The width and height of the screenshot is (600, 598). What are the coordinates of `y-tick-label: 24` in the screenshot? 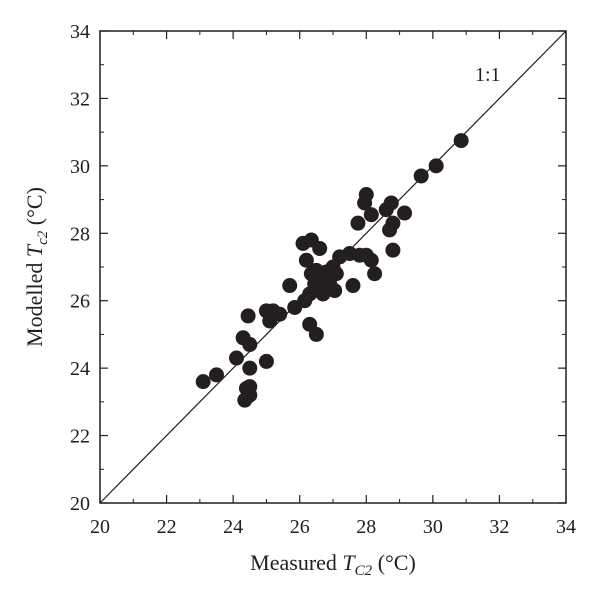 It's located at (80, 369).